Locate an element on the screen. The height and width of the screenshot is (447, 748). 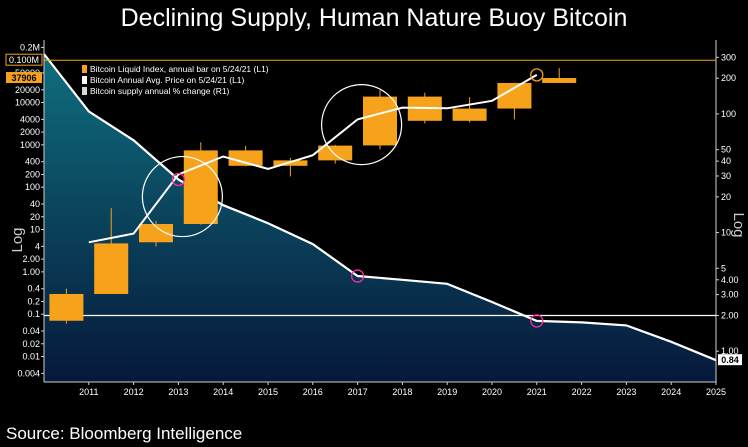
left-tick-label: 200 is located at coordinates (32, 174).